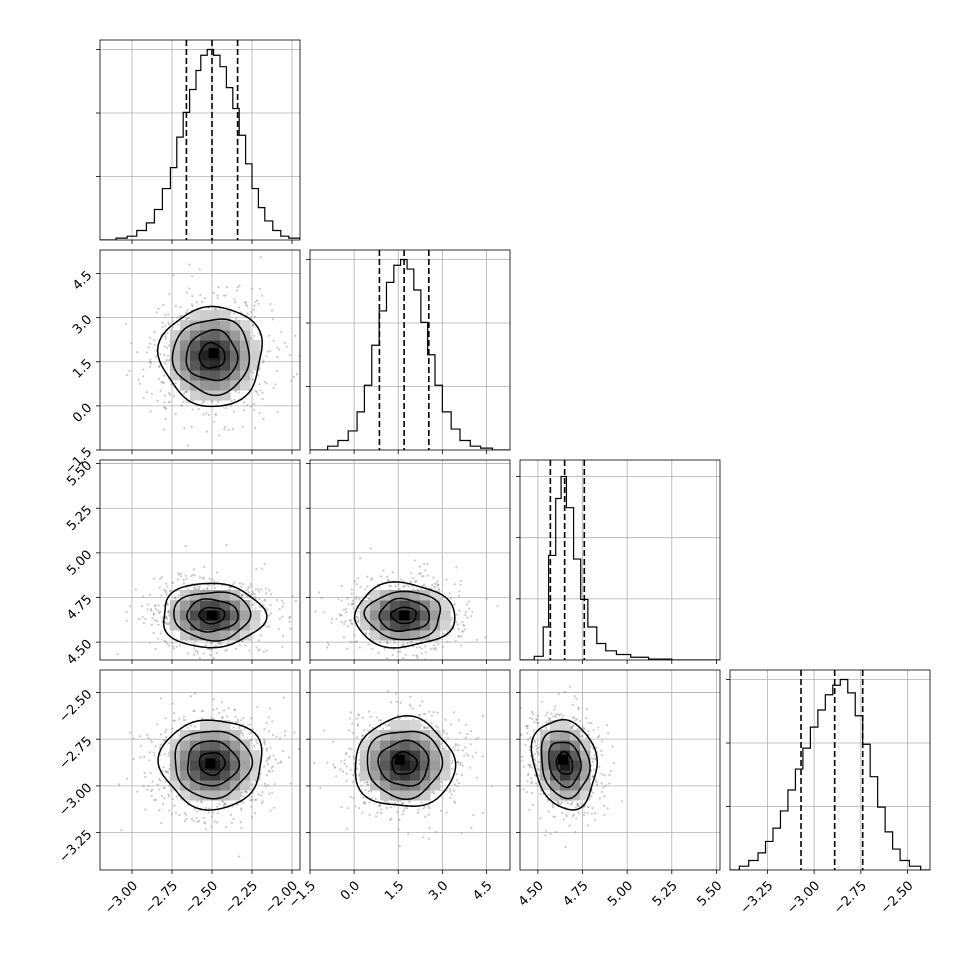 The width and height of the screenshot is (970, 970). I want to click on x-tick-label: 5.50, so click(709, 893).